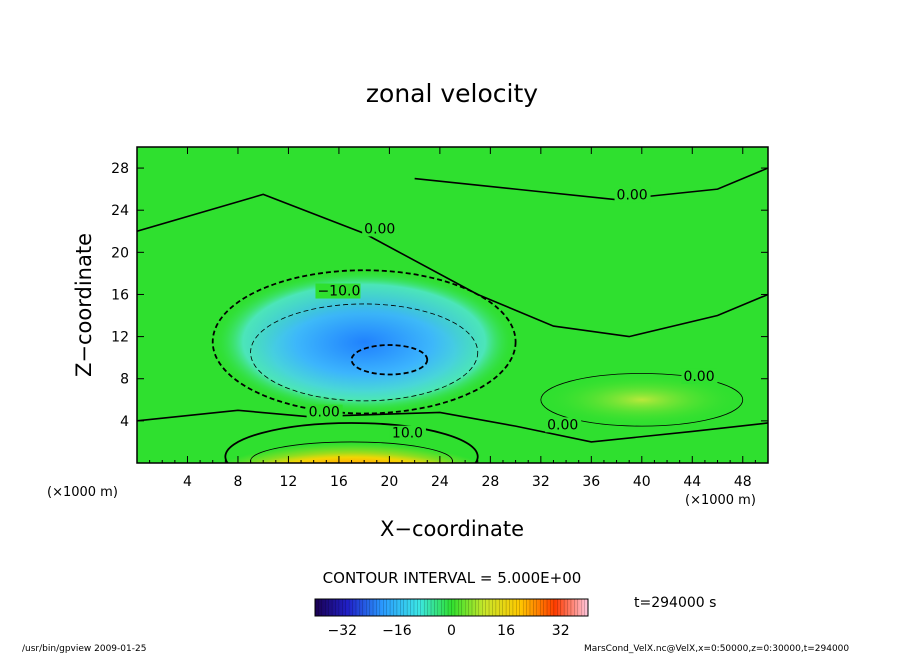 The height and width of the screenshot is (654, 904). Describe the element at coordinates (591, 482) in the screenshot. I see `x-tick-label-8: 36` at that location.